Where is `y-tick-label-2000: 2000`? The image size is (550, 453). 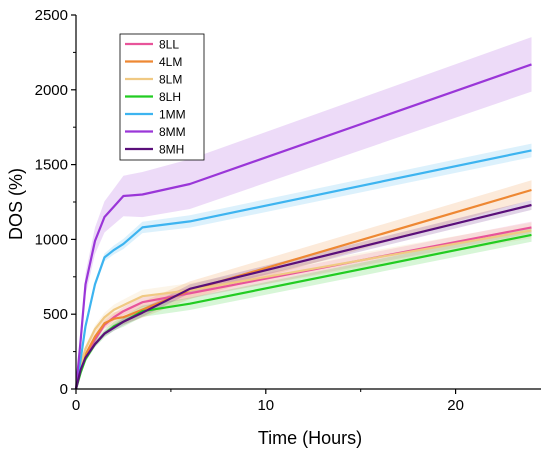
y-tick-label-2000: 2000 is located at coordinates (51, 90).